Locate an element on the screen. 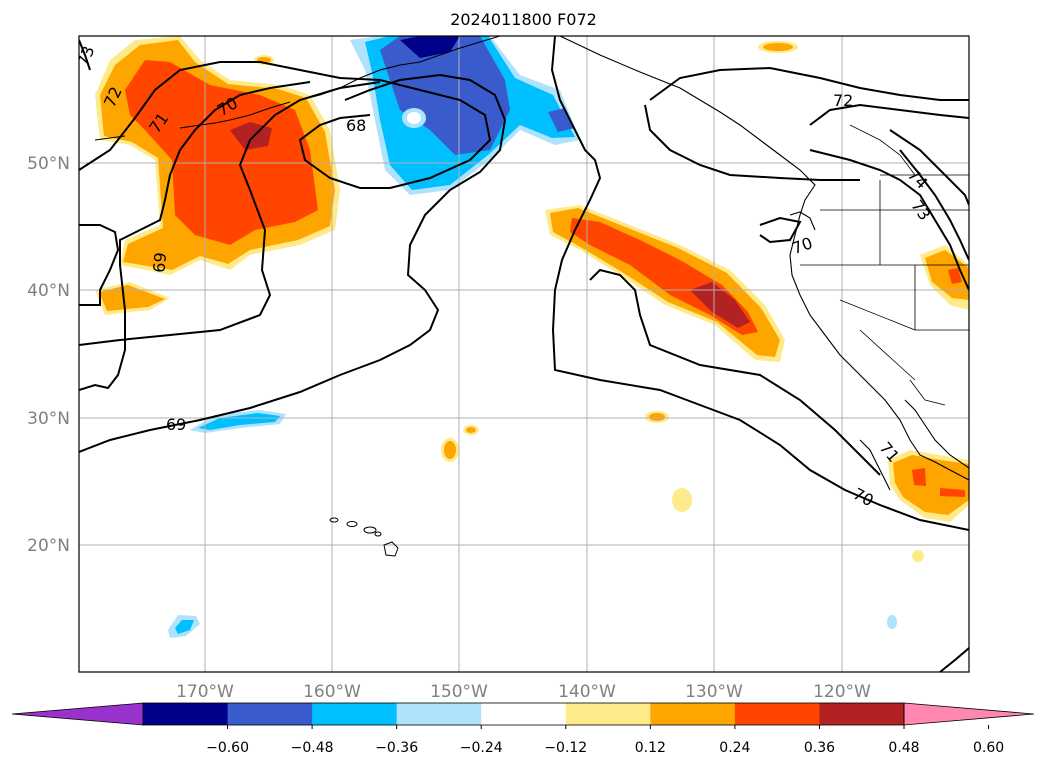  colorbar-outline is located at coordinates (523, 714).